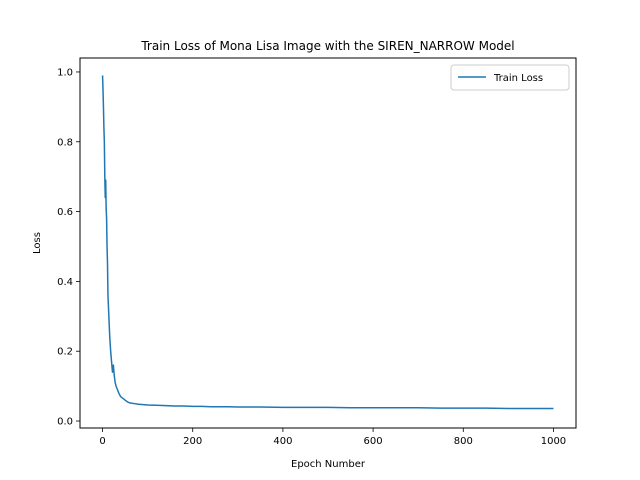 The image size is (640, 480). I want to click on y-tick-label: 1.0, so click(65, 72).